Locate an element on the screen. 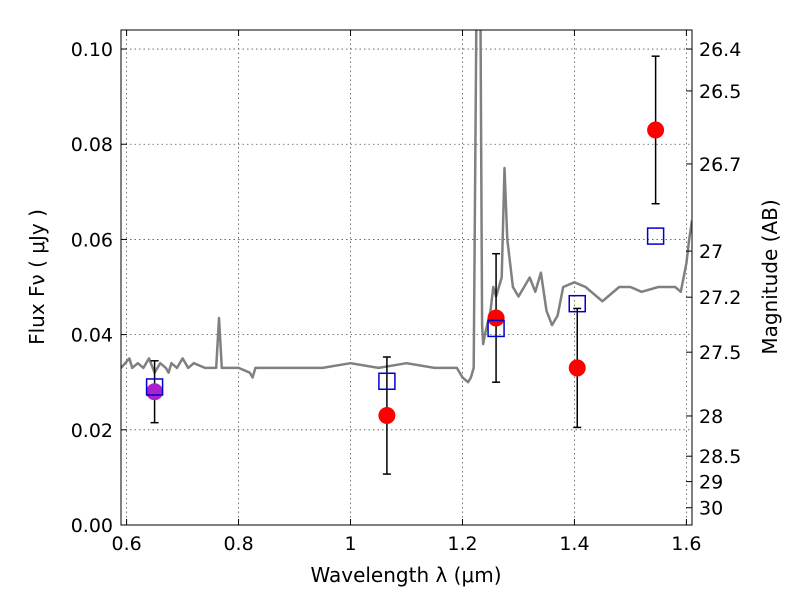 This screenshot has width=800, height=600. right-tick-label: 28 is located at coordinates (711, 417).